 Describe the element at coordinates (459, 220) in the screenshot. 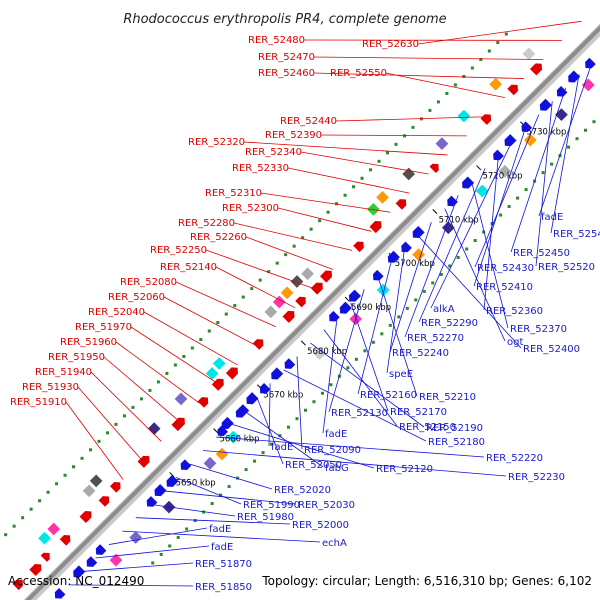

I see `scale-tick-label: 5710 kbp` at that location.